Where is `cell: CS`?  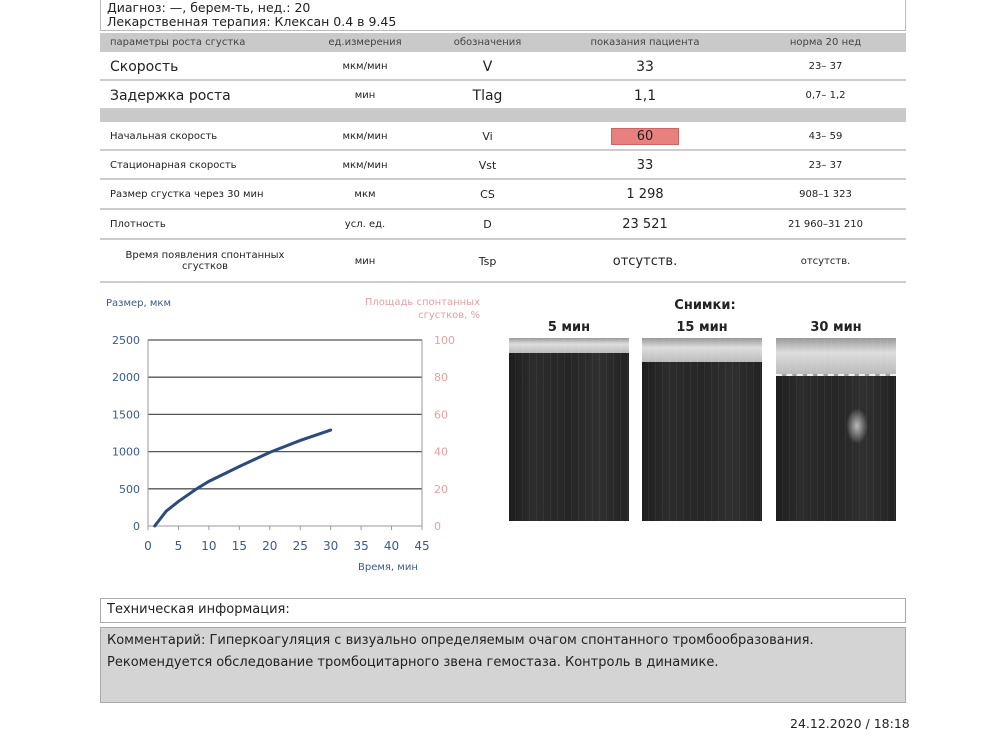 cell: CS is located at coordinates (487, 194).